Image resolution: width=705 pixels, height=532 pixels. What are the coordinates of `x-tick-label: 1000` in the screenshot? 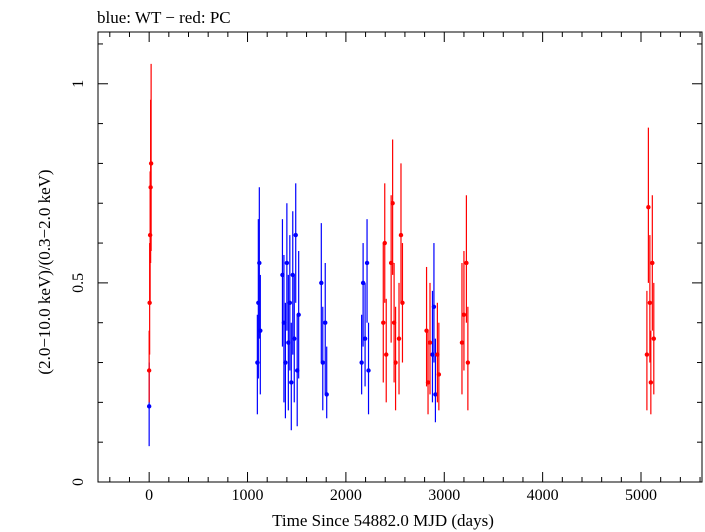 It's located at (248, 495).